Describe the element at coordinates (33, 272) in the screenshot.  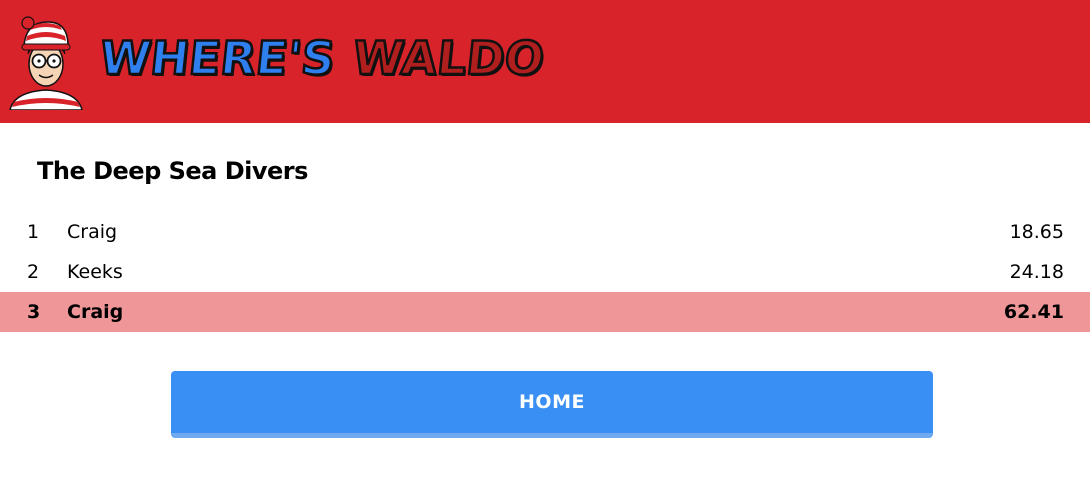
I see `row-rank: 2` at that location.